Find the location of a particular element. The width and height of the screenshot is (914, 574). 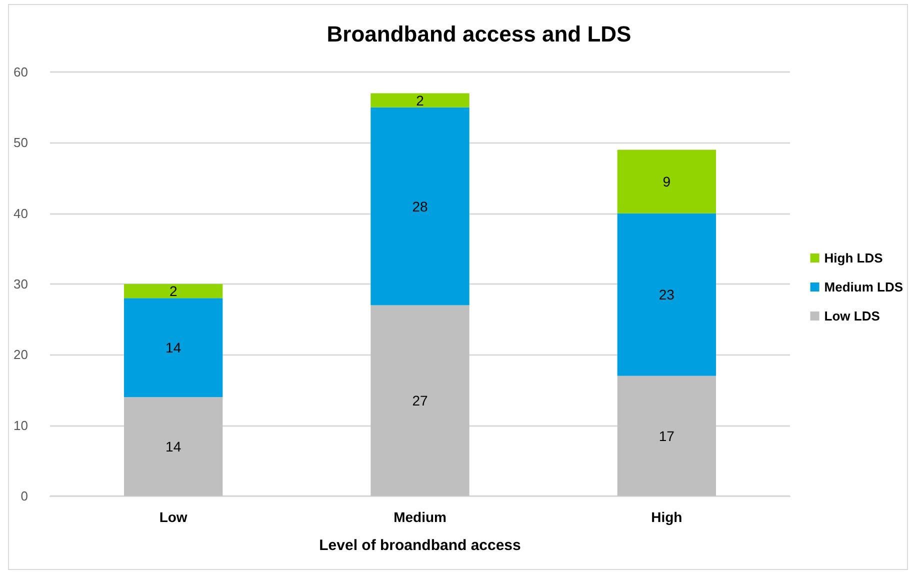

y-tick-label: 60 is located at coordinates (21, 72).